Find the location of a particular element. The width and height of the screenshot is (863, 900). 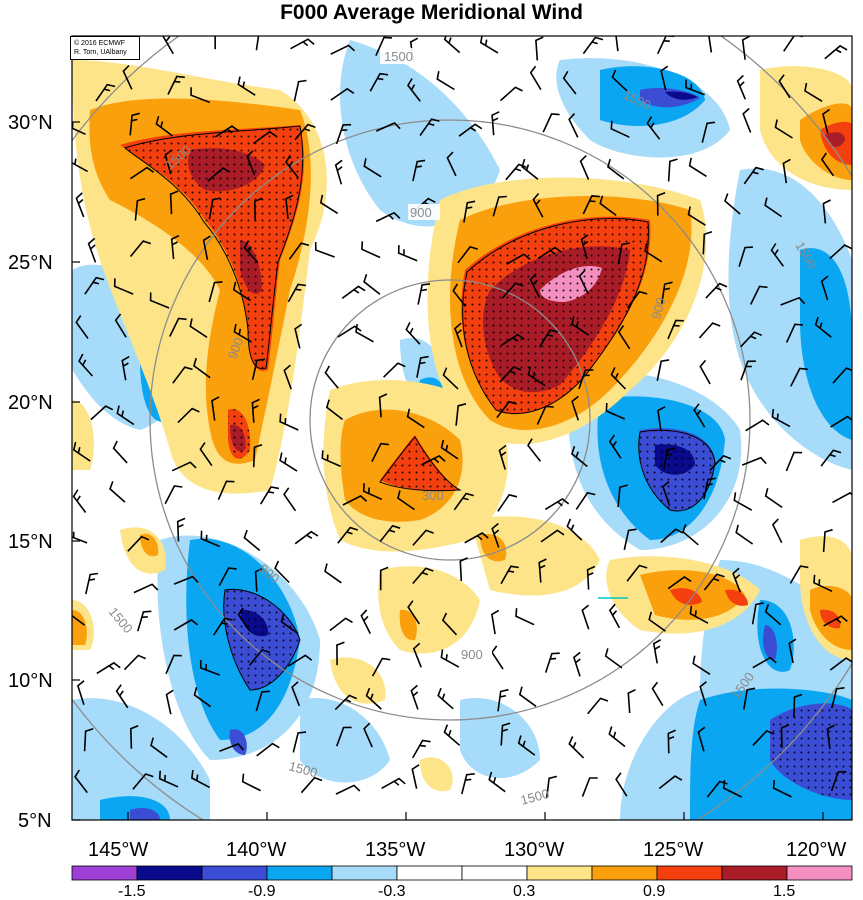

x-tick-labels: 145°W 140°W 135°W 130°W 125°W 120°W is located at coordinates (467, 850).